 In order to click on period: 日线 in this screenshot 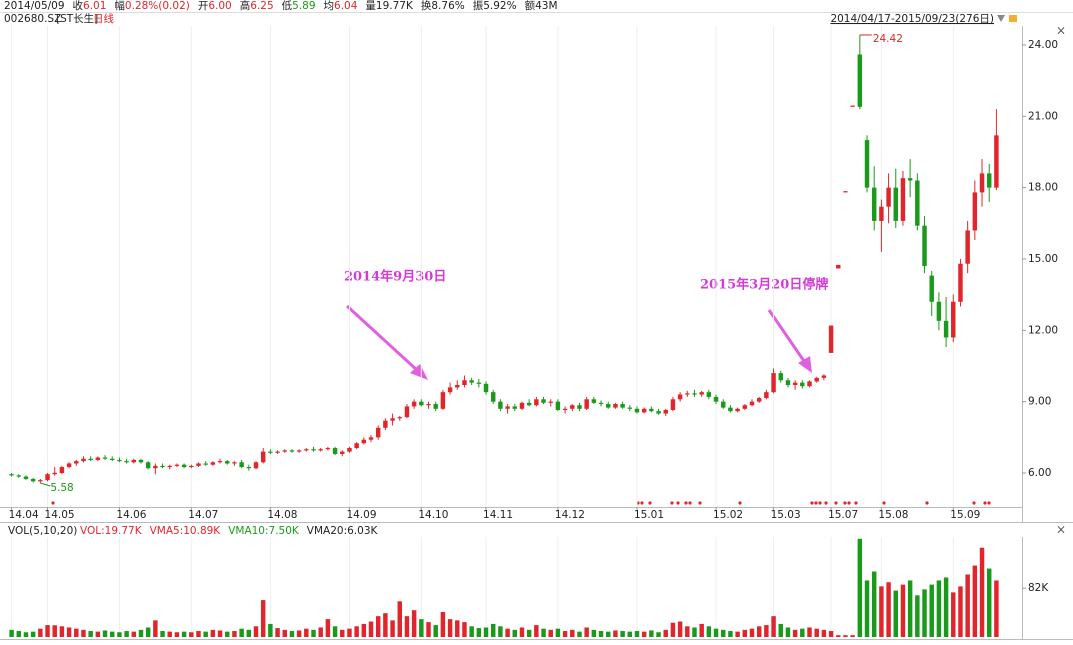, I will do `click(103, 18)`.